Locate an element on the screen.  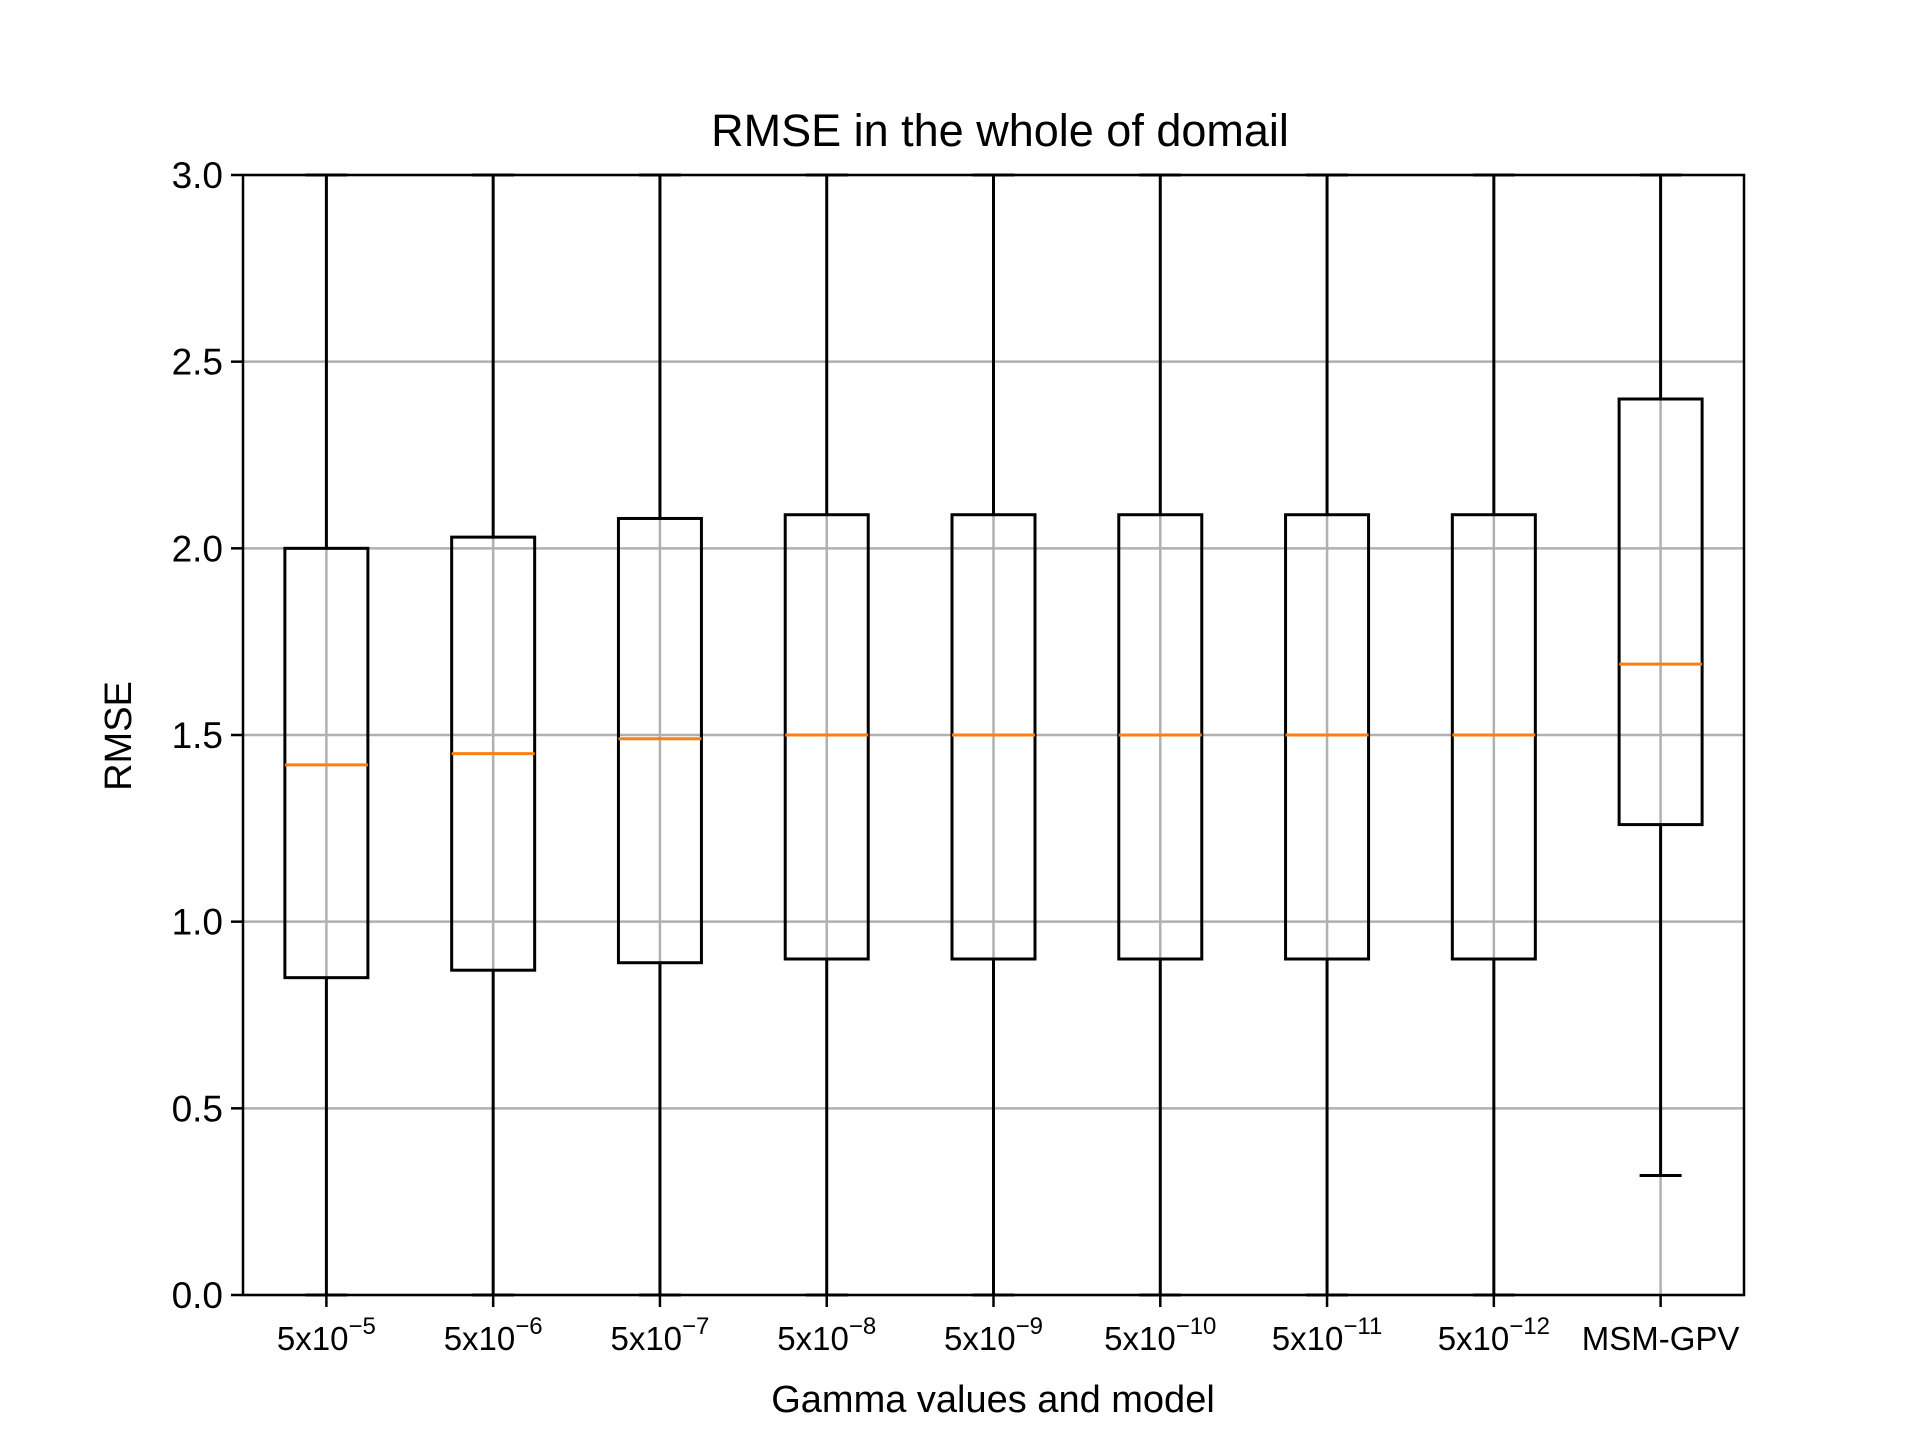
y-tick-label: 1.0 is located at coordinates (197, 922).